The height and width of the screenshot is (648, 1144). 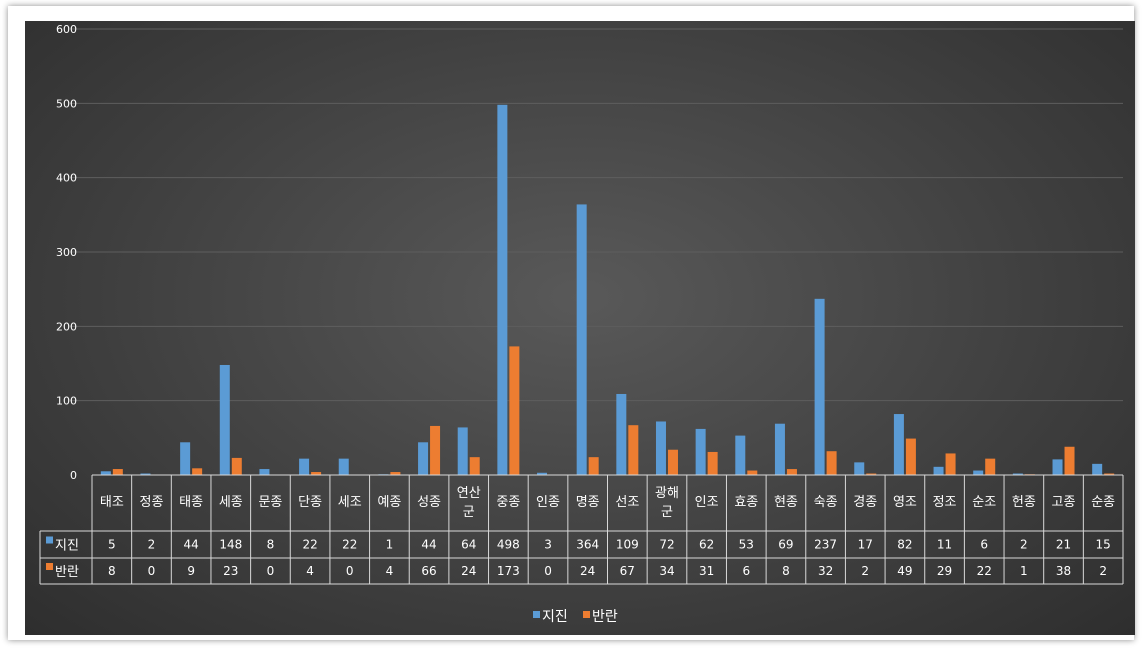 What do you see at coordinates (152, 502) in the screenshot?
I see `category-label: 정종` at bounding box center [152, 502].